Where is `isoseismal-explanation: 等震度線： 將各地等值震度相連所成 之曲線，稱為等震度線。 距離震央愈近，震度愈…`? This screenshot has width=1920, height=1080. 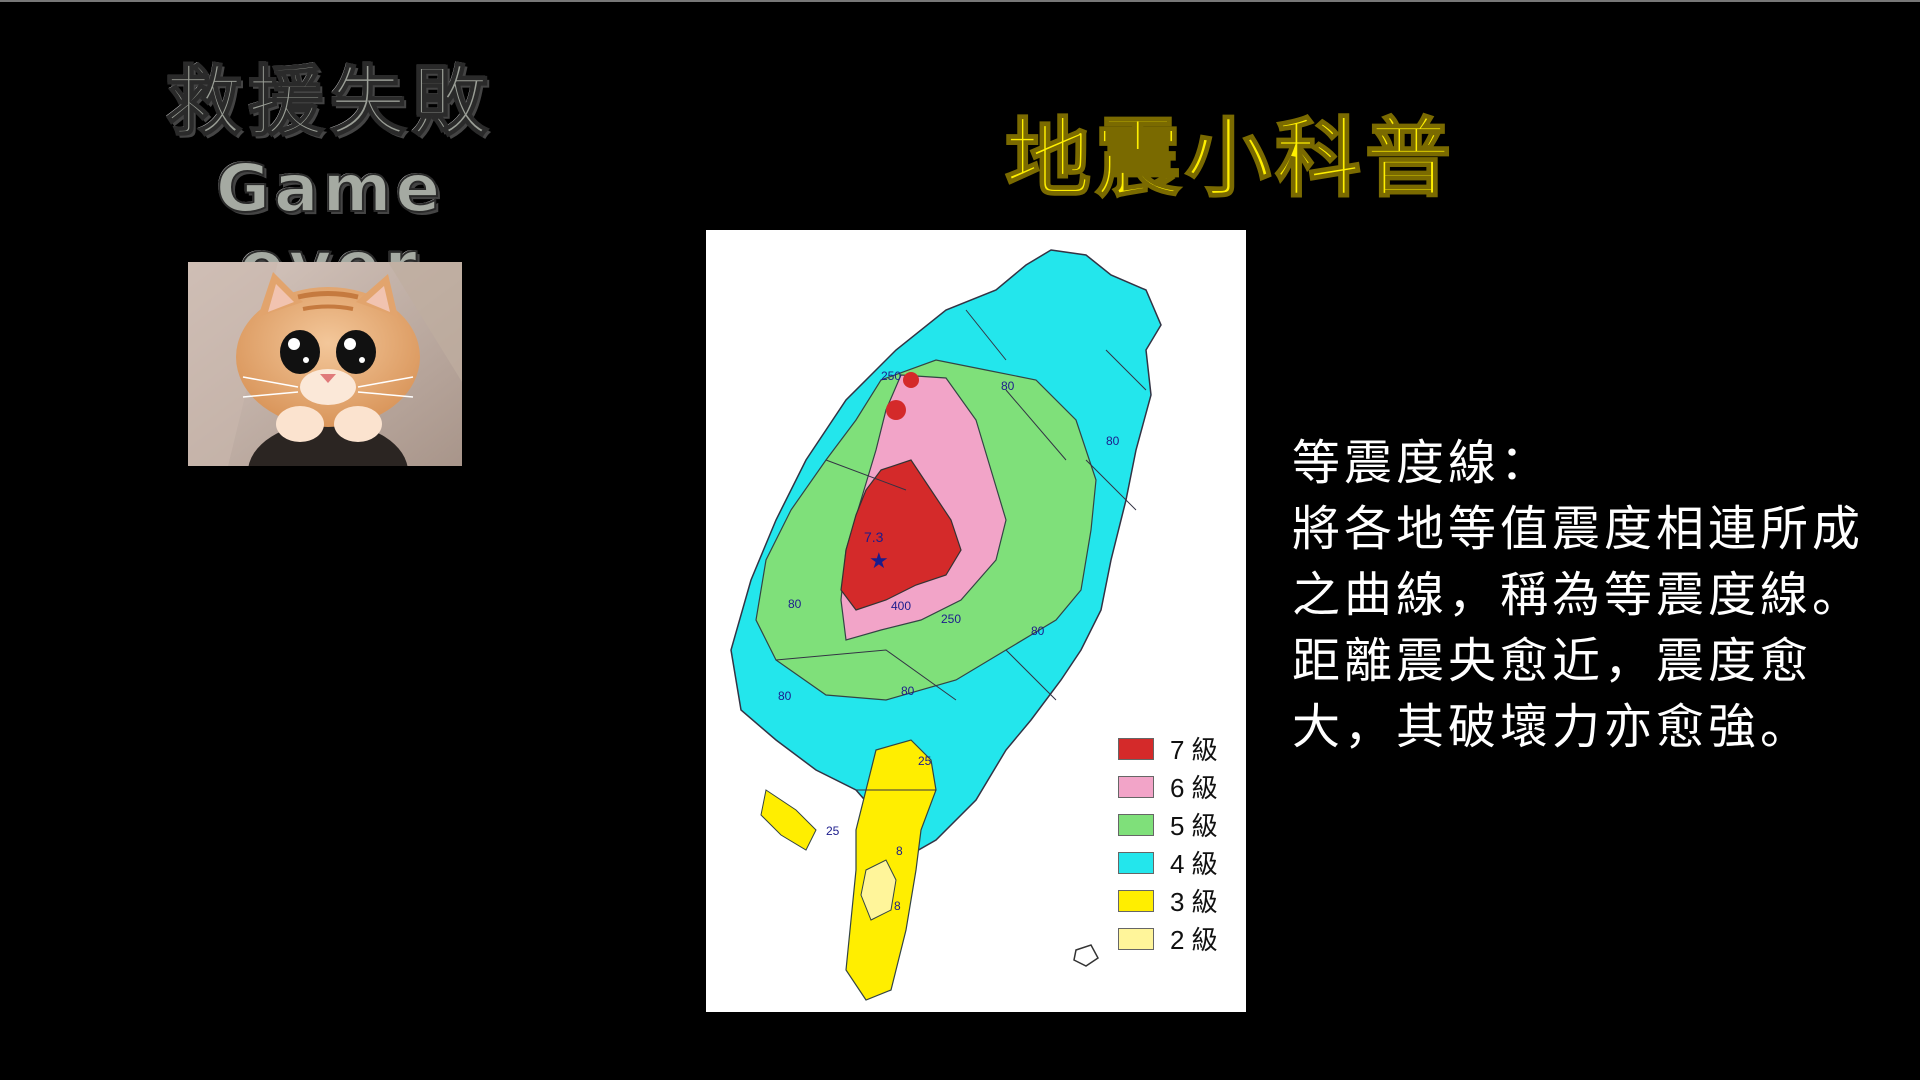 isoseismal-explanation: 等震度線： 將各地等值震度相連所成 之曲線，稱為等震度線。 距離震央愈近，震度愈… is located at coordinates (1602, 595).